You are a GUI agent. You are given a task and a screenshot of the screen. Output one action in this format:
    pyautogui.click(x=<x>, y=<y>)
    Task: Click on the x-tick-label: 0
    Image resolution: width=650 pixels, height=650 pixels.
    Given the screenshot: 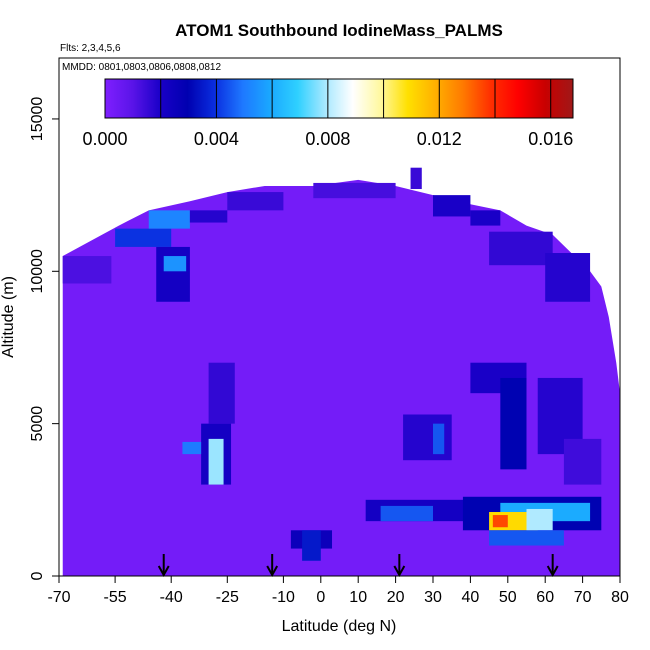 What is the action you would take?
    pyautogui.click(x=320, y=597)
    